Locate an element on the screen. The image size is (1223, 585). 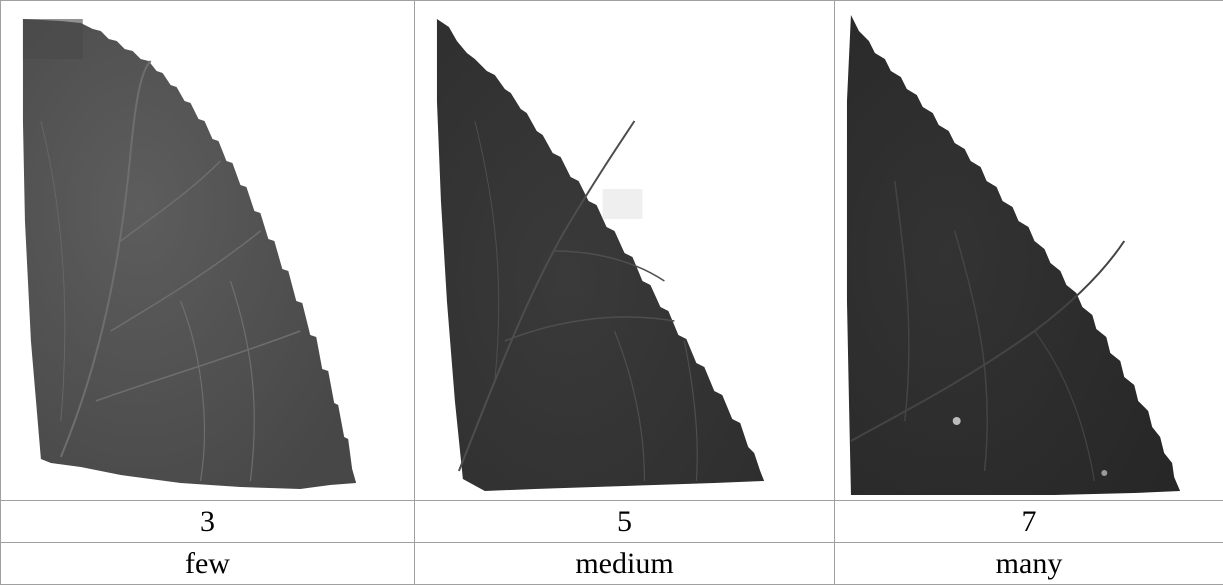
tooth-category-many: many is located at coordinates (1029, 564).